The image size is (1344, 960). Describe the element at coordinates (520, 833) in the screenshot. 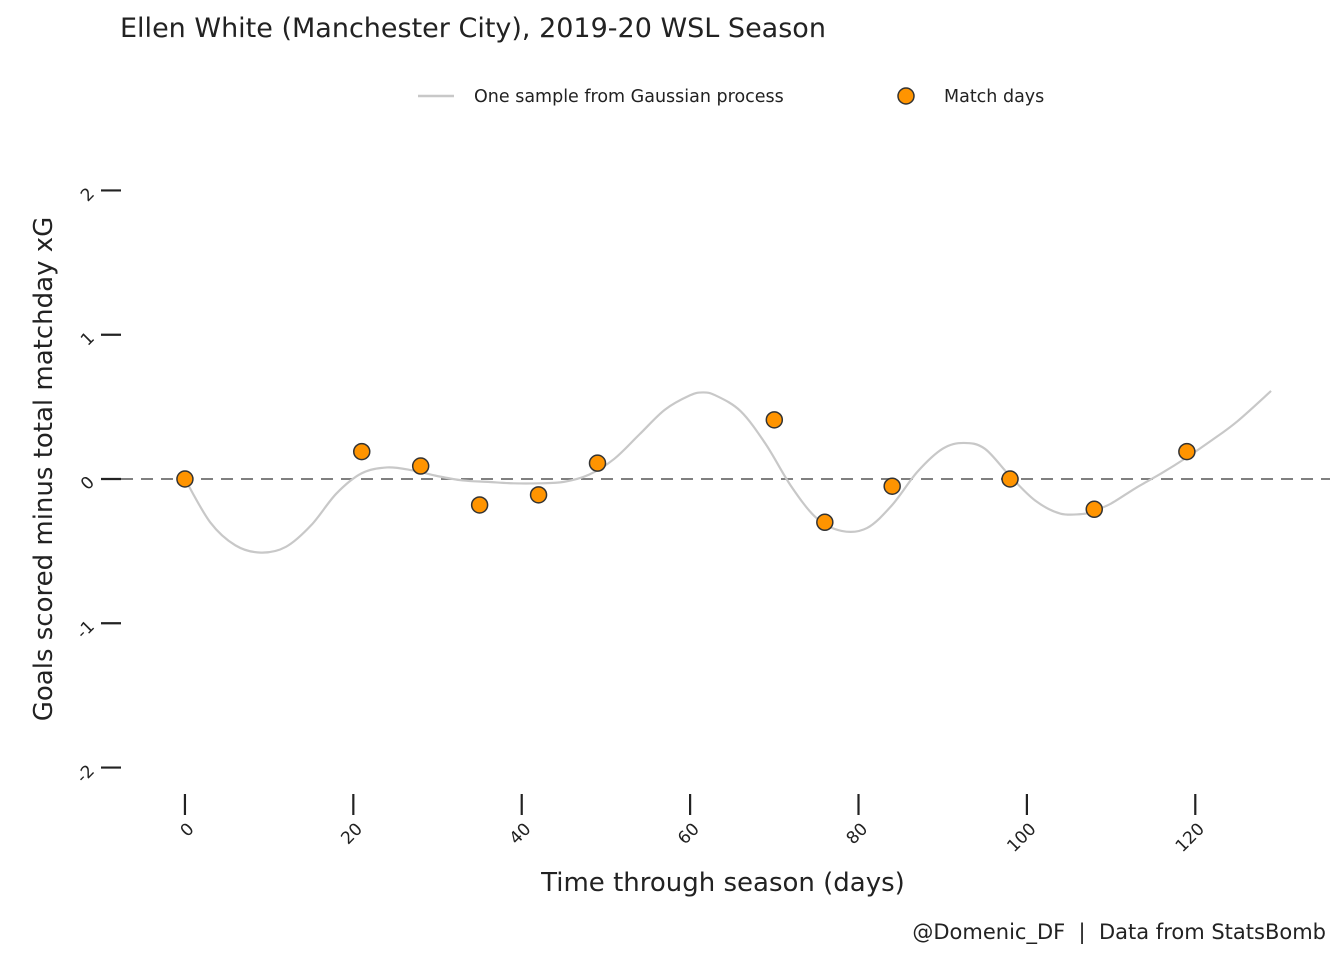

I see `x-tick-label: 40` at that location.